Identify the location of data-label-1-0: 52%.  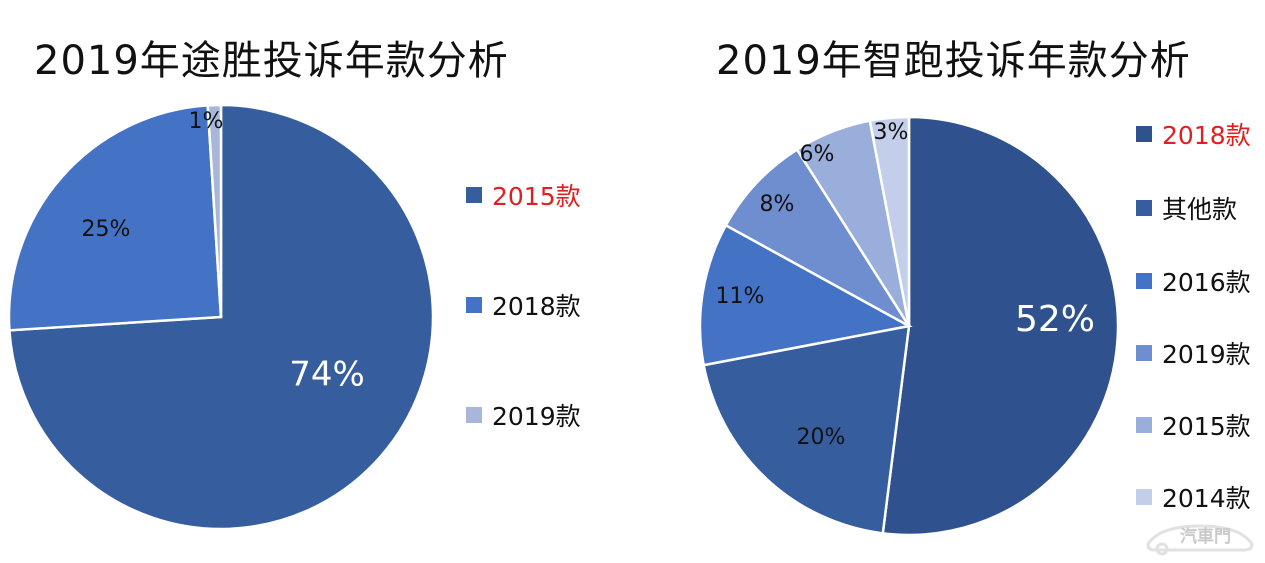
(1055, 319).